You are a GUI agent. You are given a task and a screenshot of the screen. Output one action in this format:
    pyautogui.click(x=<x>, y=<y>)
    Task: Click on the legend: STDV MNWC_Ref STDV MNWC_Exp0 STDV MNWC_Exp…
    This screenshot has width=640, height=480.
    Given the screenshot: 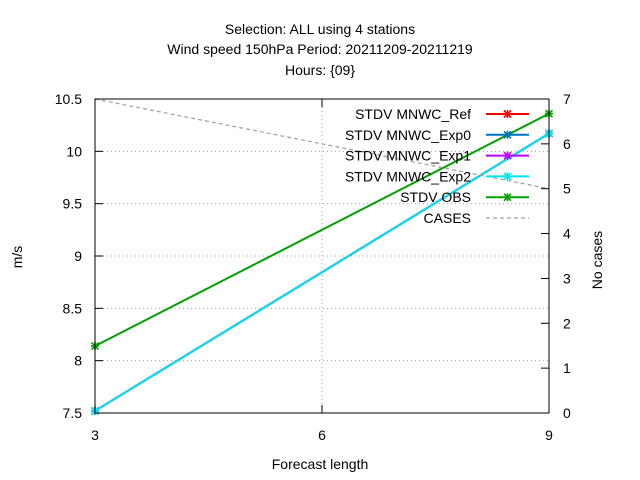 What is the action you would take?
    pyautogui.click(x=437, y=166)
    